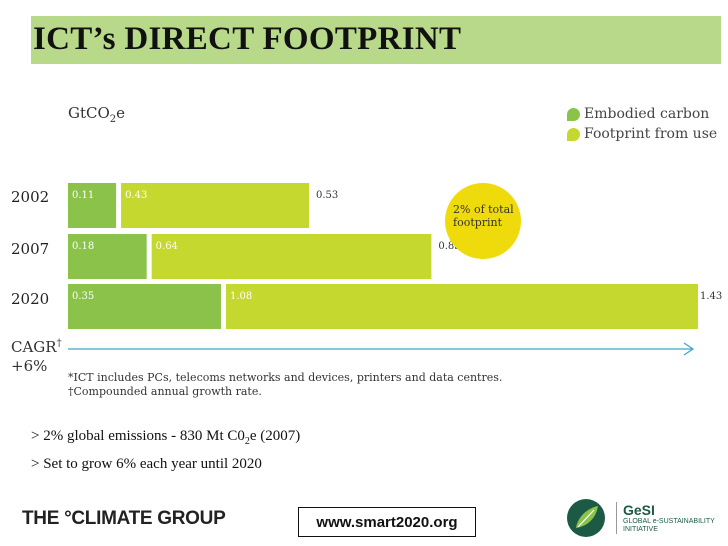 This screenshot has height=546, width=728. Describe the element at coordinates (586, 518) in the screenshot. I see `gesi-leaf-icon` at that location.